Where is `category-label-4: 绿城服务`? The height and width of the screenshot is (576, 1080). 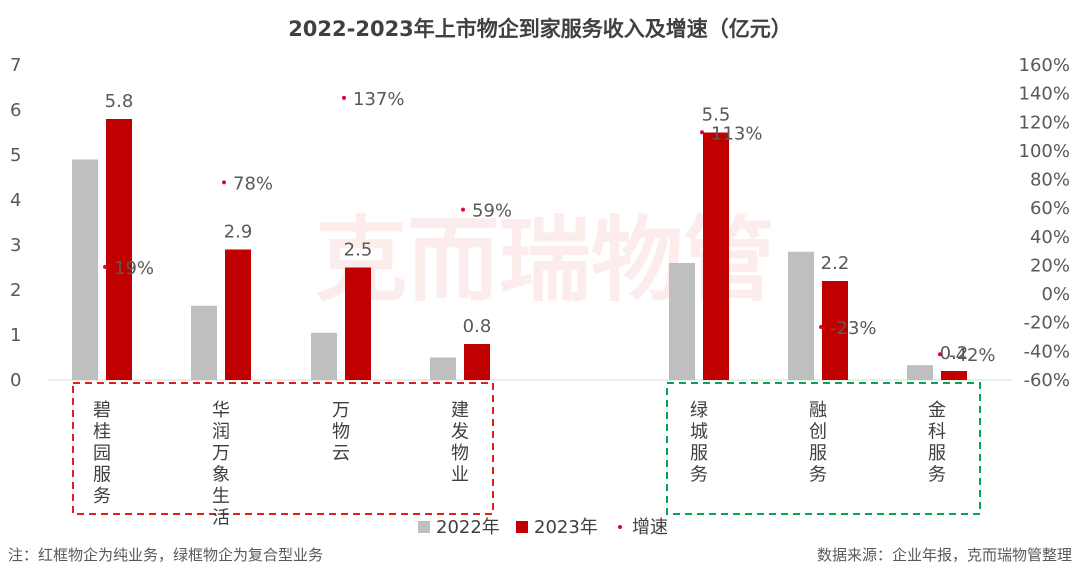
category-label-4: 绿城服务 is located at coordinates (699, 443).